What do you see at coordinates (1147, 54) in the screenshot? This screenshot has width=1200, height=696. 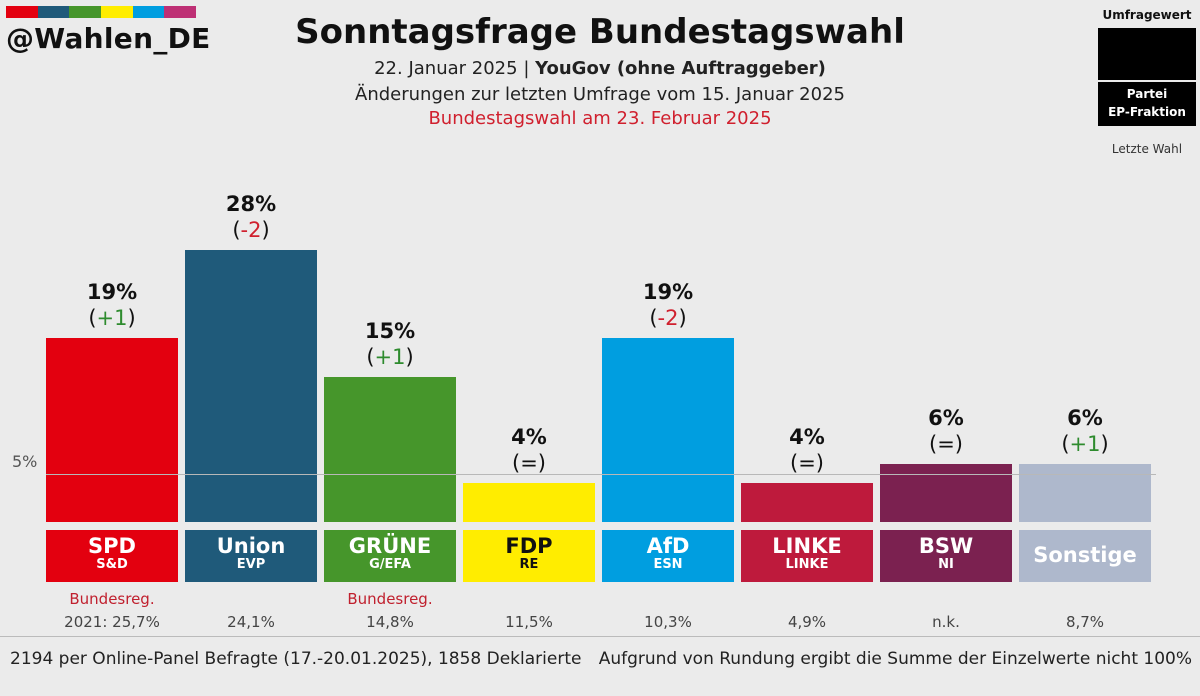 I see `legend-bar-swatch` at bounding box center [1147, 54].